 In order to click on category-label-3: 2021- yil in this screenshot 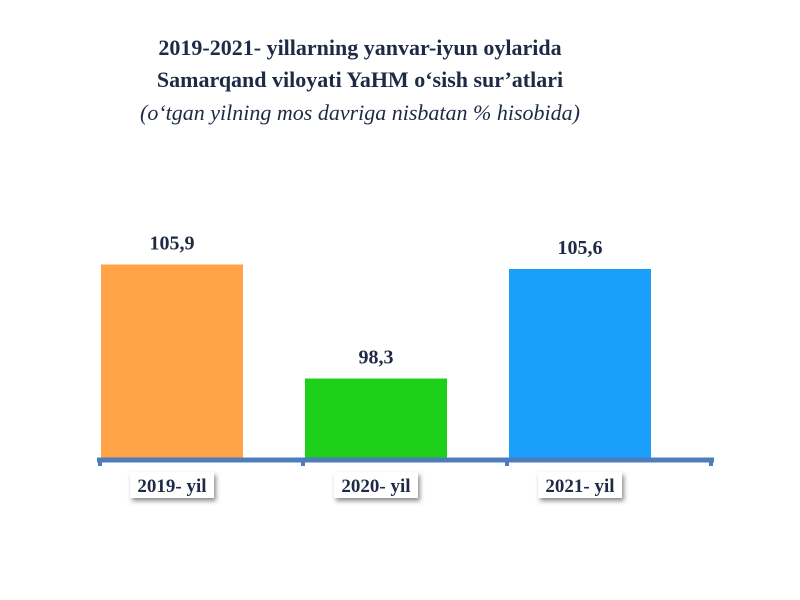, I will do `click(579, 486)`.